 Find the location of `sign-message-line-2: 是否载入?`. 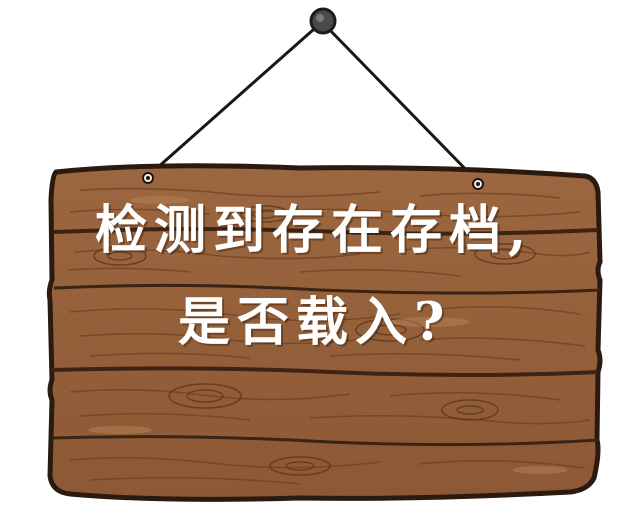

sign-message-line-2: 是否载入? is located at coordinates (315, 322).